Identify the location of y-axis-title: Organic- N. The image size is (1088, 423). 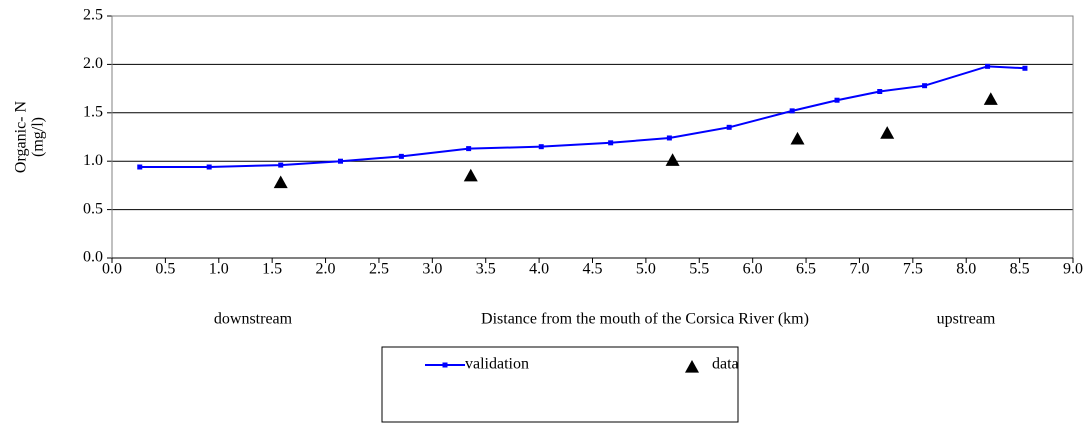
(21, 136).